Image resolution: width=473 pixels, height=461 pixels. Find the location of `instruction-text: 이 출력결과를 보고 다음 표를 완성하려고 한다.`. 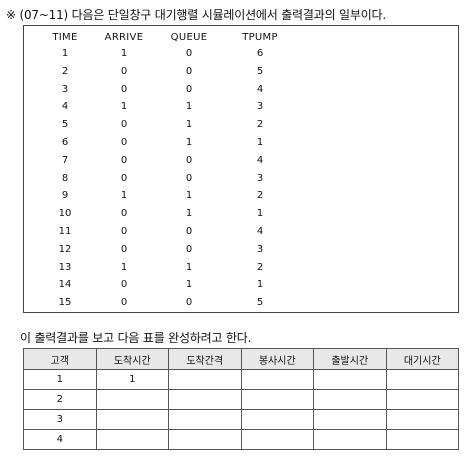

instruction-text: 이 출력결과를 보고 다음 표를 완성하려고 한다. is located at coordinates (136, 338).